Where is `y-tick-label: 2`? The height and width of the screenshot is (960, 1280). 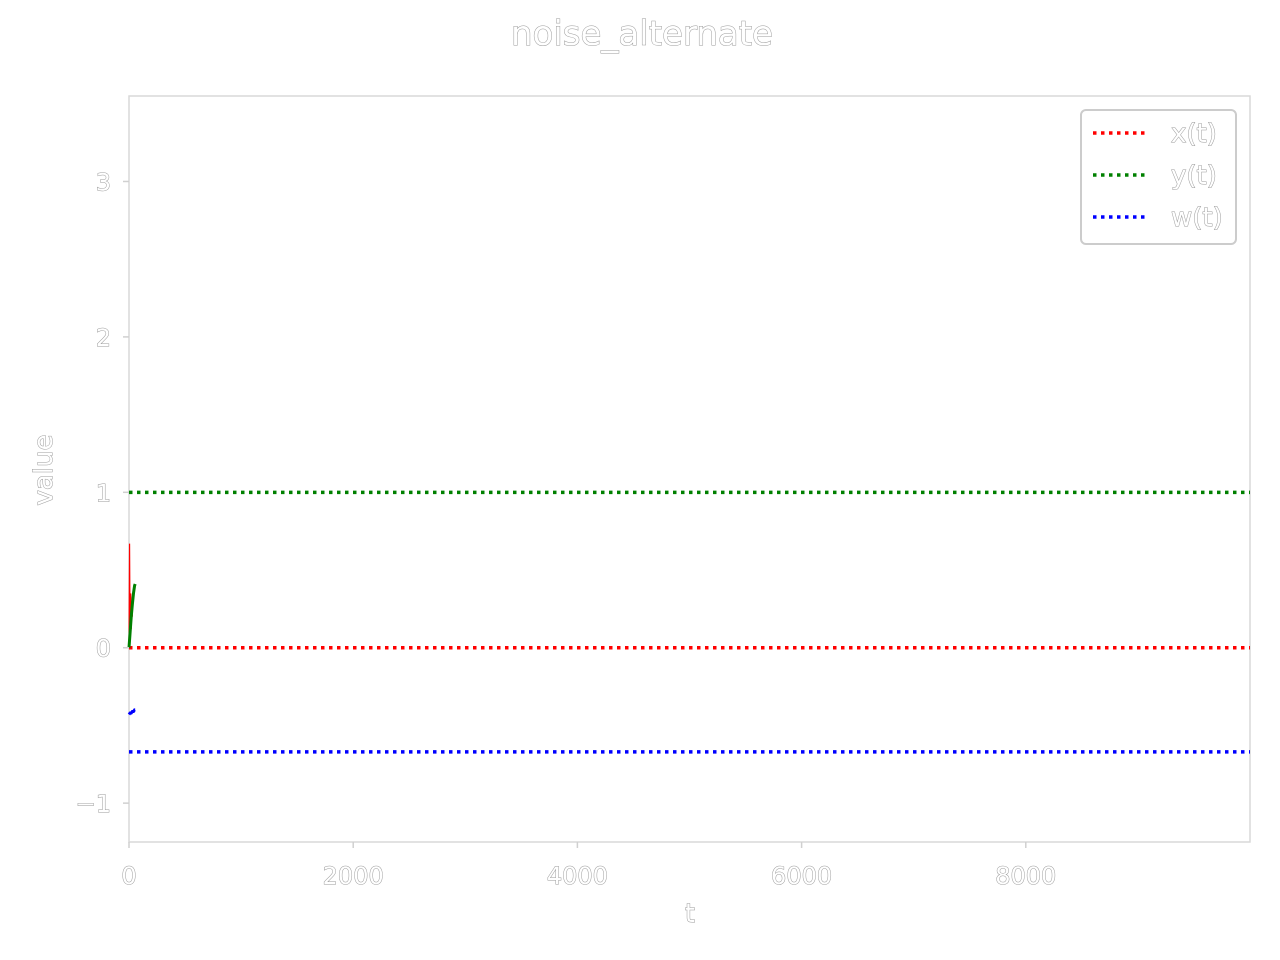
y-tick-label: 2 is located at coordinates (103, 338).